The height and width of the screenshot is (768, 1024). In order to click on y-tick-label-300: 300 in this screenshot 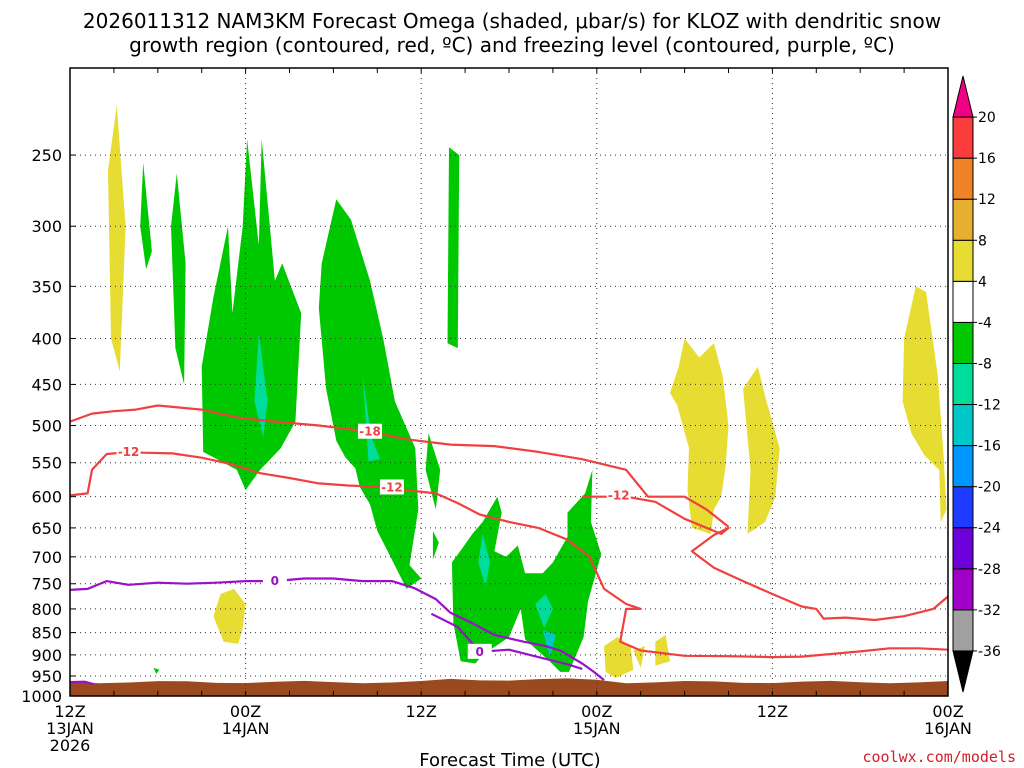, I will do `click(46, 226)`.